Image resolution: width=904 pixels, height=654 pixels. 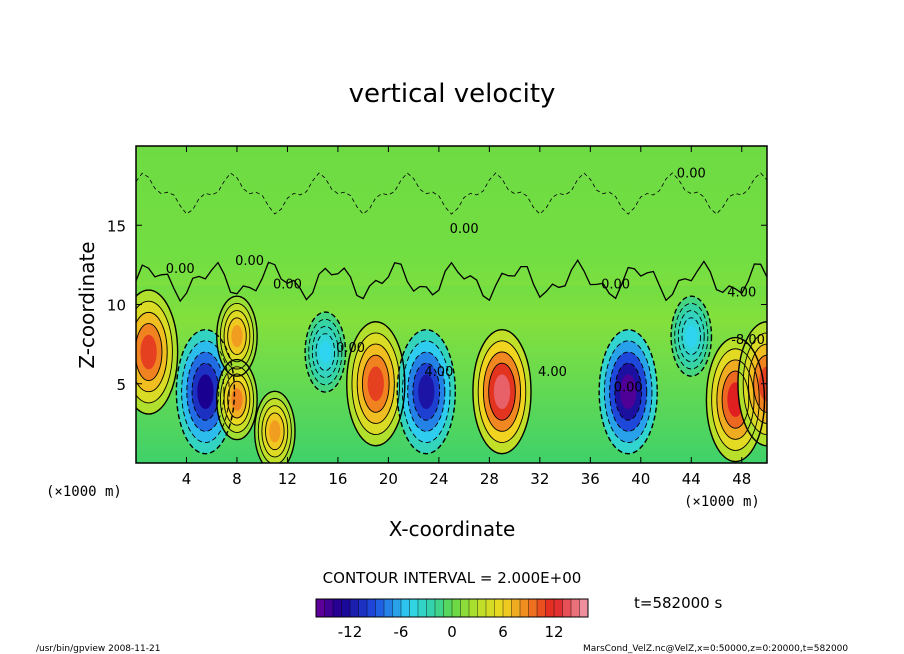 What do you see at coordinates (452, 94) in the screenshot?
I see `chart-title: vertical velocity` at bounding box center [452, 94].